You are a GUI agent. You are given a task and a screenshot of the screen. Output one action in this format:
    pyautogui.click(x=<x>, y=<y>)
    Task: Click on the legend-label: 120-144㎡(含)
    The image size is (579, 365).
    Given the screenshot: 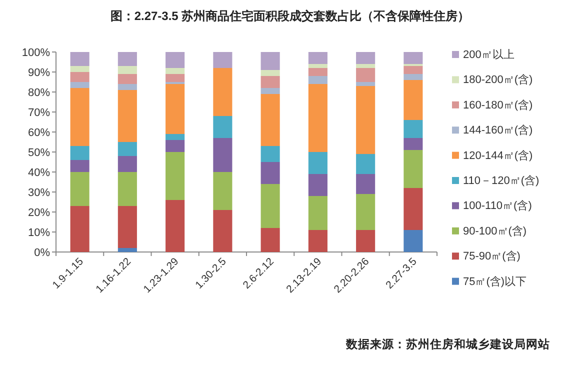 What is the action you would take?
    pyautogui.click(x=498, y=155)
    